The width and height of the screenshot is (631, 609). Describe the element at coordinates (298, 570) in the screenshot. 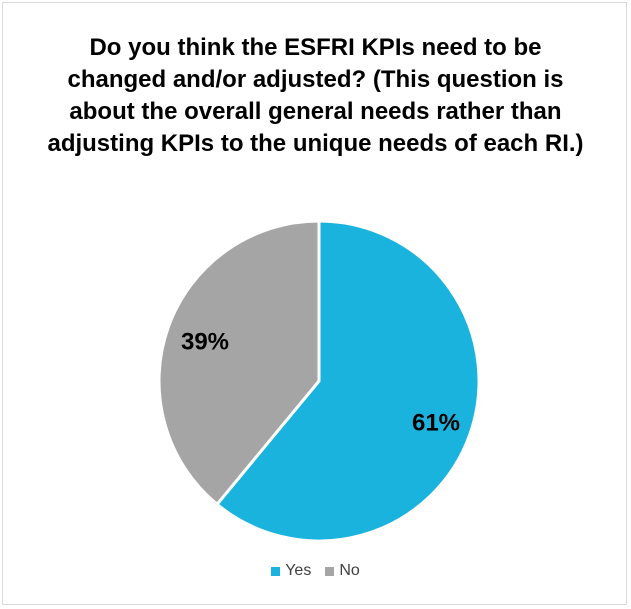

I see `legend-label-yes: Yes` at that location.